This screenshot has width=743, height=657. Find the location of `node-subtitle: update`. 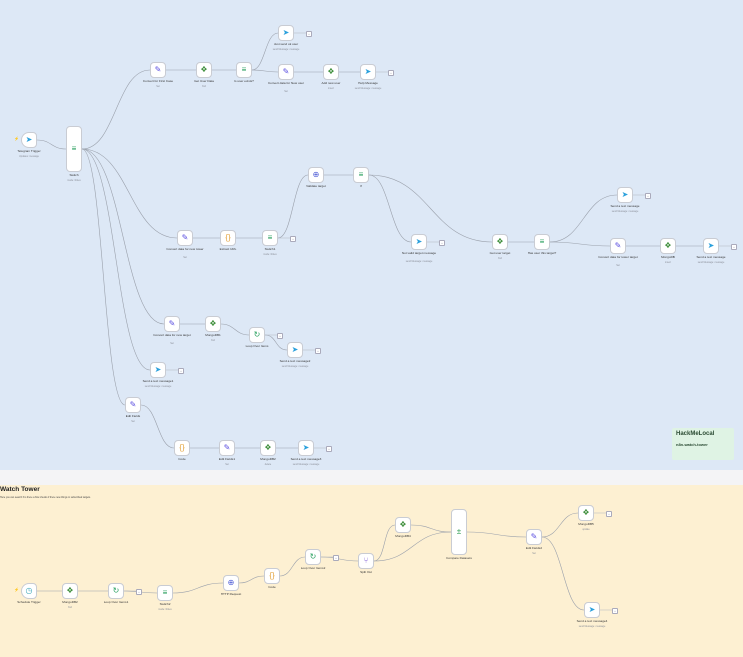

node-subtitle: update is located at coordinates (586, 529).